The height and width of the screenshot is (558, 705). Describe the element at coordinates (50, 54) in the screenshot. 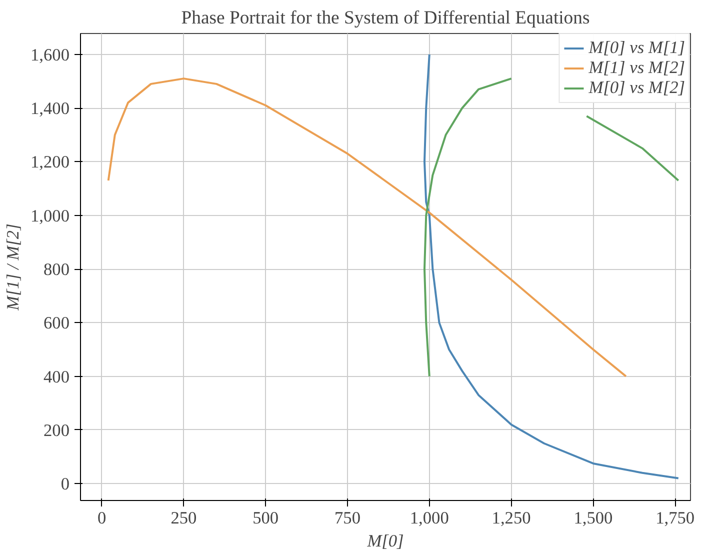

I see `y-tick-label: 1,600` at that location.